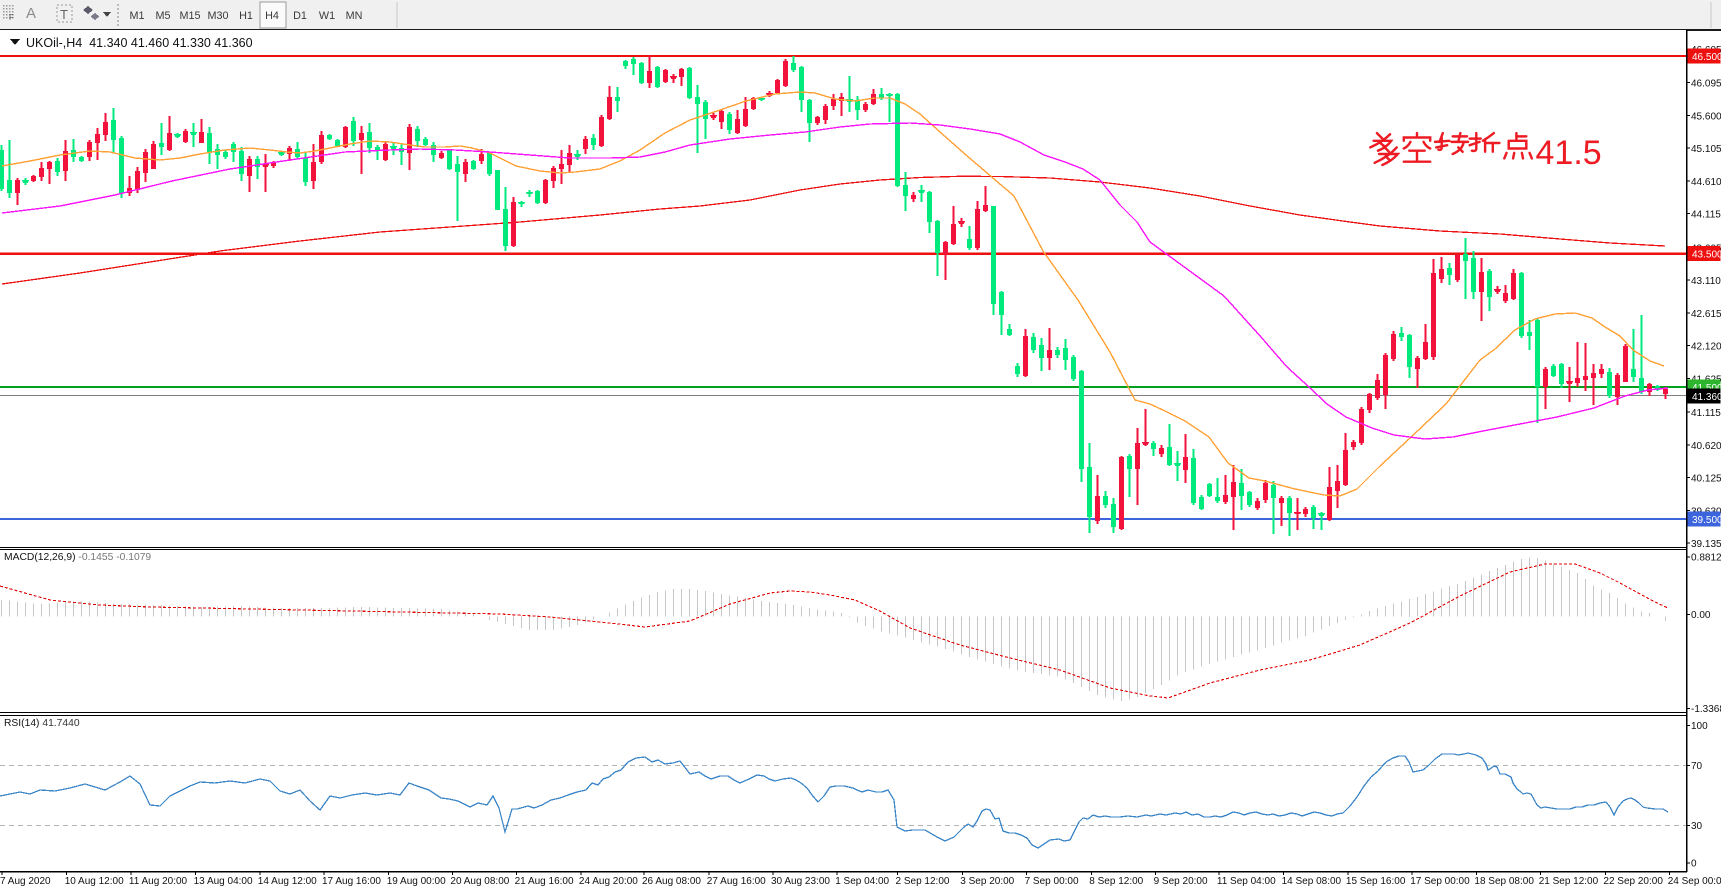 The image size is (1721, 893). What do you see at coordinates (544, 881) in the screenshot?
I see `svg-text: 21 Aug 16:00` at bounding box center [544, 881].